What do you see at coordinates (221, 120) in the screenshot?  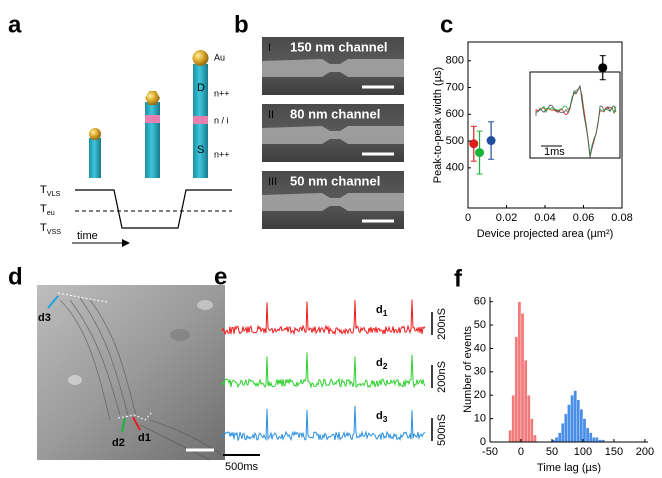 I see `wire-label: n / i` at bounding box center [221, 120].